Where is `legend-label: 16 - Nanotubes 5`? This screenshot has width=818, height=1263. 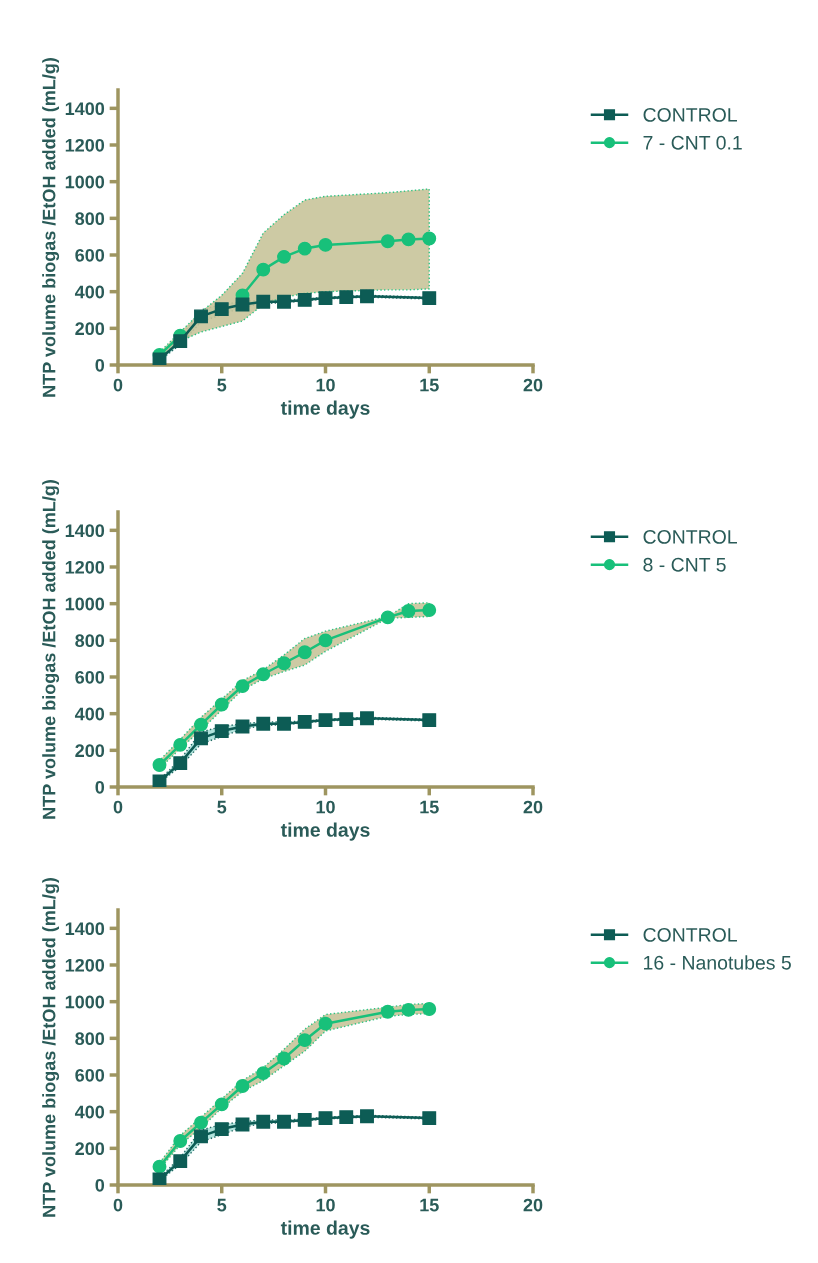 legend-label: 16 - Nanotubes 5 is located at coordinates (717, 962).